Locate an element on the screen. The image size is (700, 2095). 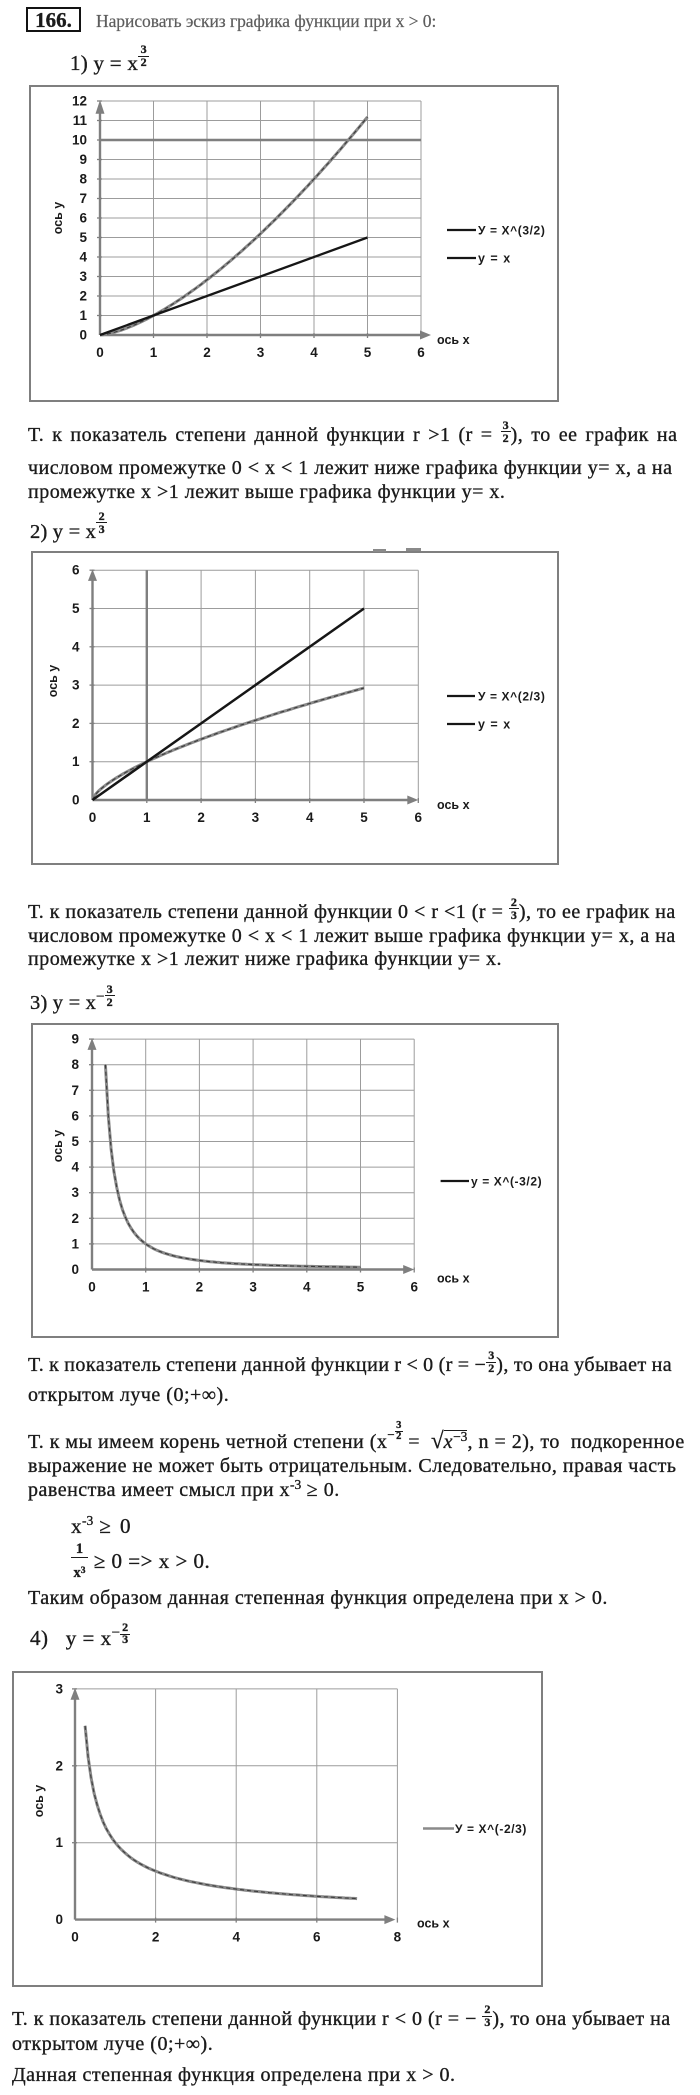
svg-text: 10 is located at coordinates (79, 140).